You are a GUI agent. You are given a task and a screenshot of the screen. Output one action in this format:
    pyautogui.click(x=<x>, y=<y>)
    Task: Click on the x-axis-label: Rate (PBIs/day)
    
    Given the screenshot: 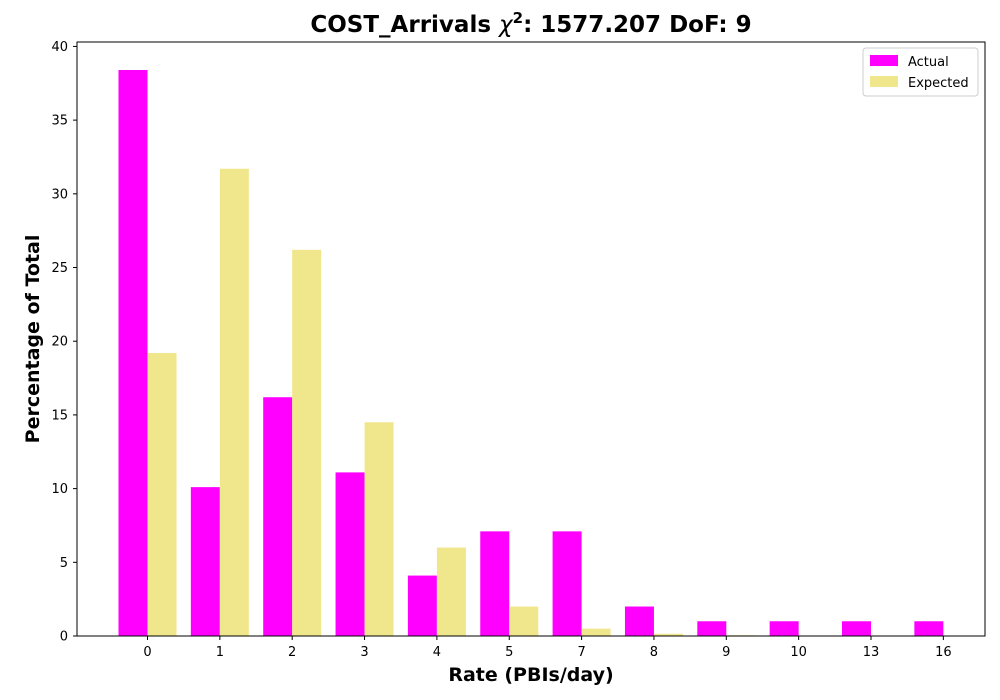 What is the action you would take?
    pyautogui.click(x=530, y=675)
    